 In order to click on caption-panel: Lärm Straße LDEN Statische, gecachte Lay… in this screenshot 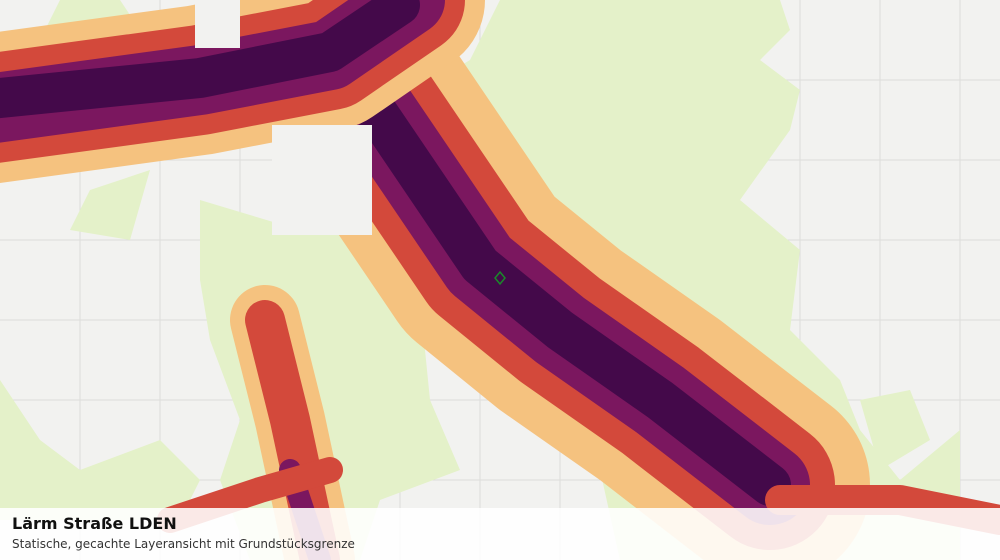, I will do `click(500, 534)`.